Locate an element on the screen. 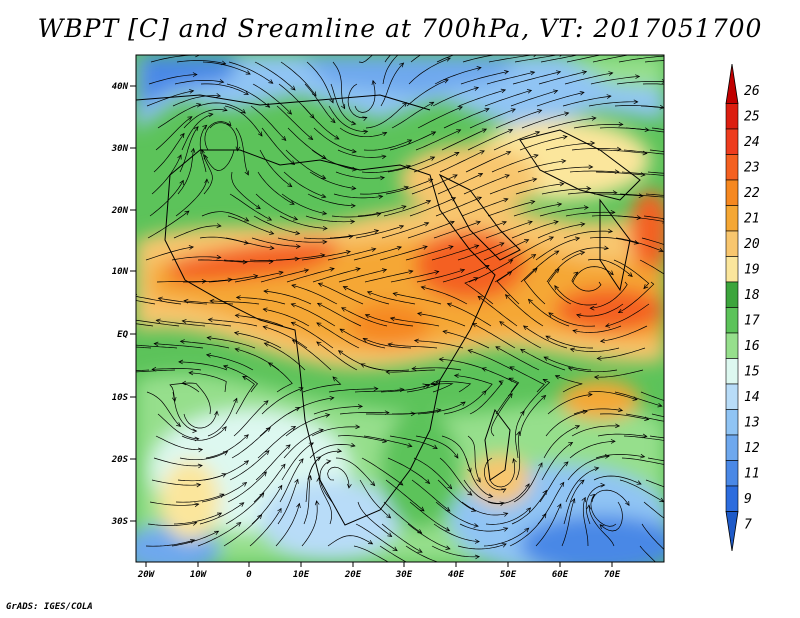  grads-credit: GrADS: IGES/COLA is located at coordinates (49, 607).